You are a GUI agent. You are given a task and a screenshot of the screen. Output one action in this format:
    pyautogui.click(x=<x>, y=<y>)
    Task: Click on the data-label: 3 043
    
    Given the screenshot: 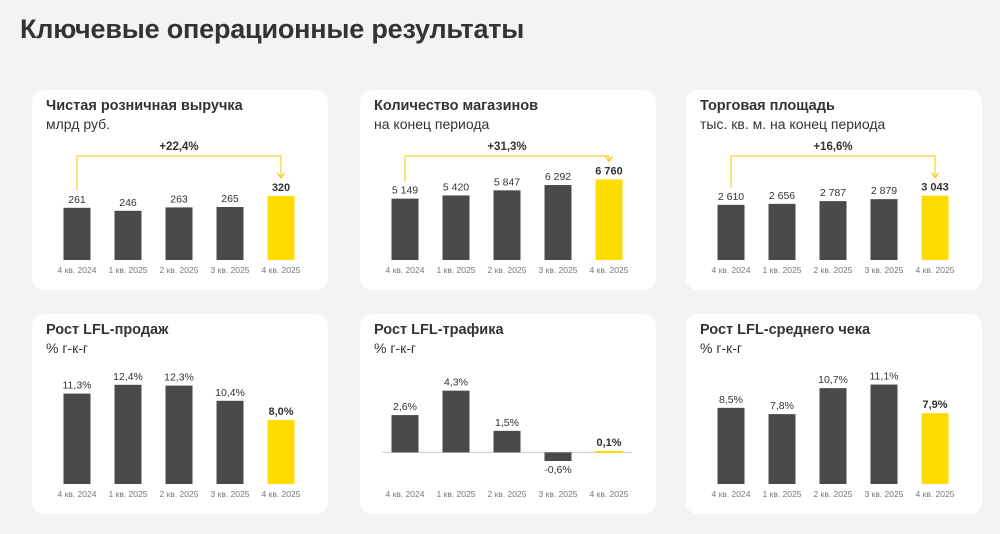 What is the action you would take?
    pyautogui.click(x=935, y=188)
    